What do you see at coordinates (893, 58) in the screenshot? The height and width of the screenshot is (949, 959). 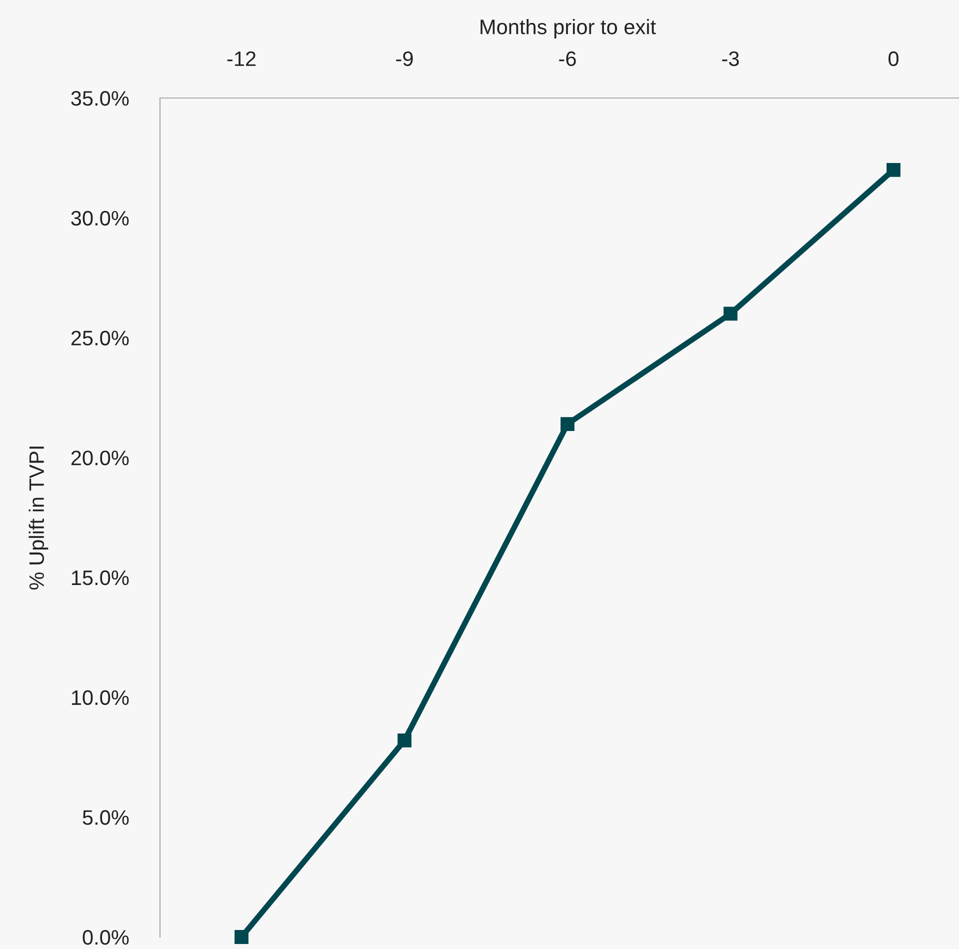 I see `x-tick-label: 0` at bounding box center [893, 58].